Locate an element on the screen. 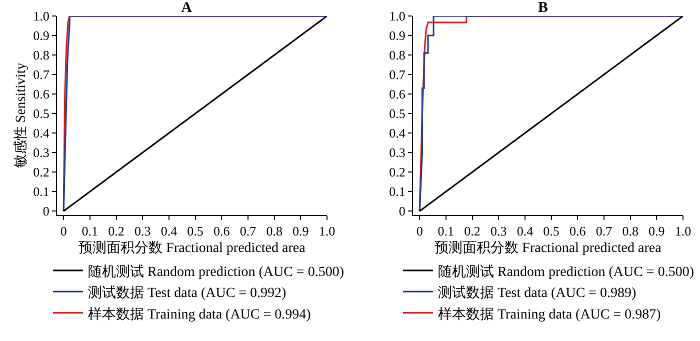 The image size is (700, 341). legend-label: 样本数据 Training data (AUC = 0.987) is located at coordinates (550, 314).